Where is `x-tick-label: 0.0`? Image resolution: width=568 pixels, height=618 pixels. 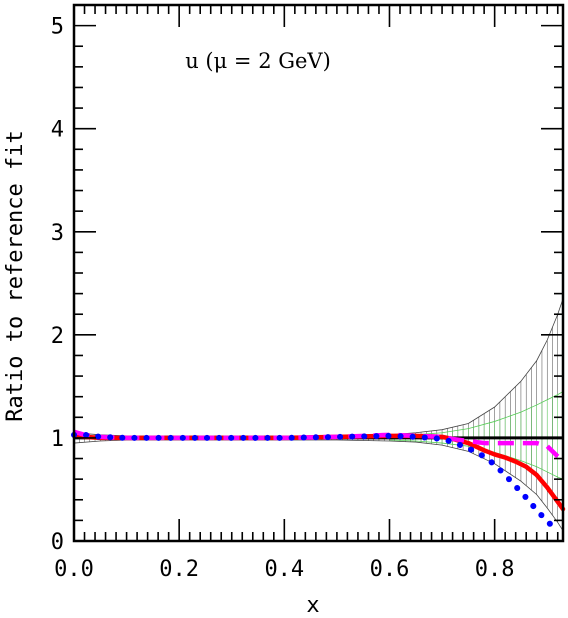
x-tick-label: 0.0 is located at coordinates (74, 569).